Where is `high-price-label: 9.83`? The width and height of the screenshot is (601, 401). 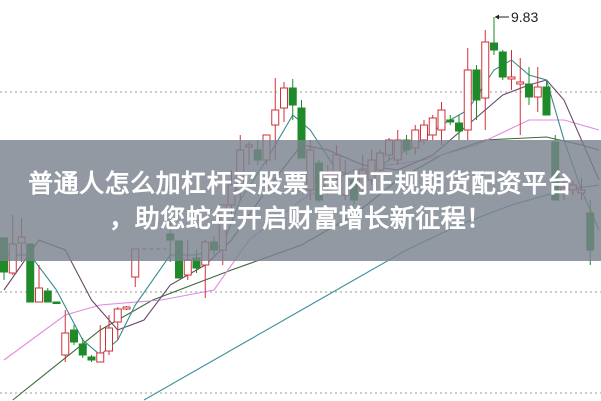
high-price-label: 9.83 is located at coordinates (525, 17).